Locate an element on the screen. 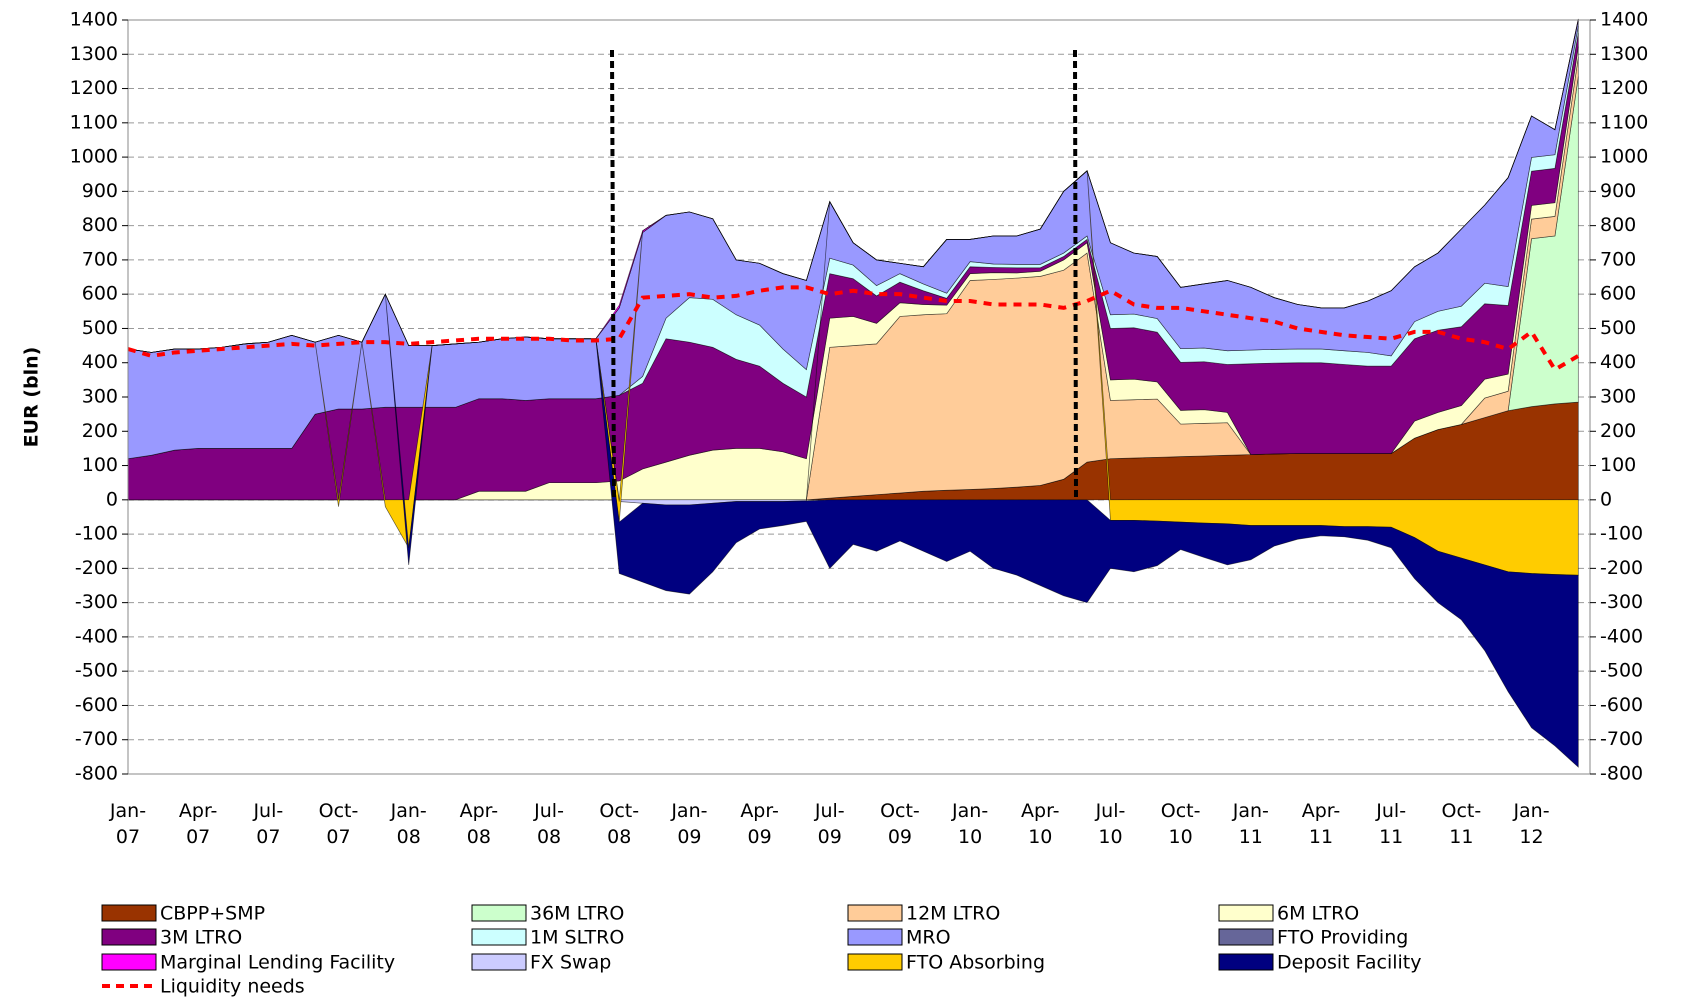 The image size is (1684, 1000). x-tick-label: Jul-07 is located at coordinates (268, 824).